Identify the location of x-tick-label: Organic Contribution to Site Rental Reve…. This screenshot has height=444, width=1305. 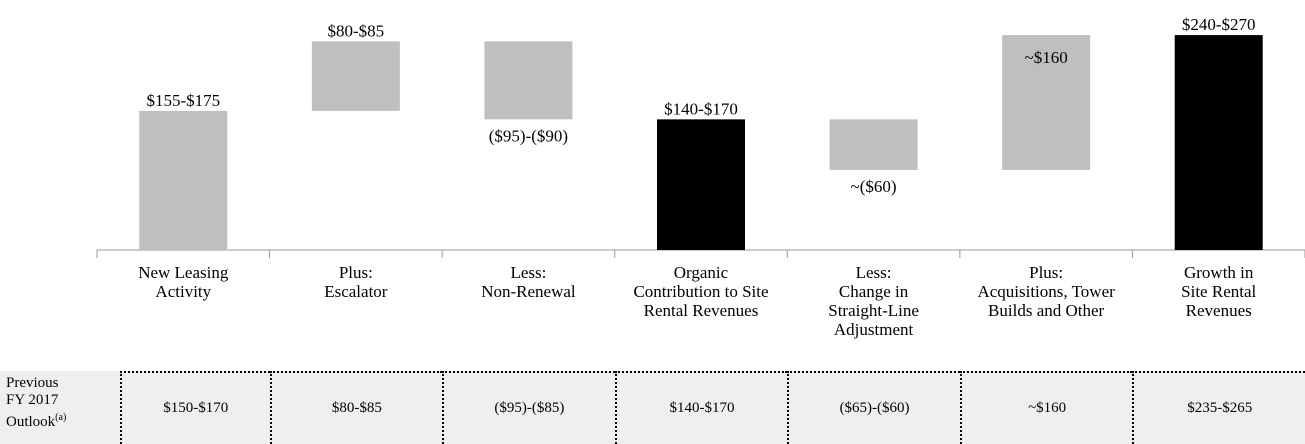
(701, 291).